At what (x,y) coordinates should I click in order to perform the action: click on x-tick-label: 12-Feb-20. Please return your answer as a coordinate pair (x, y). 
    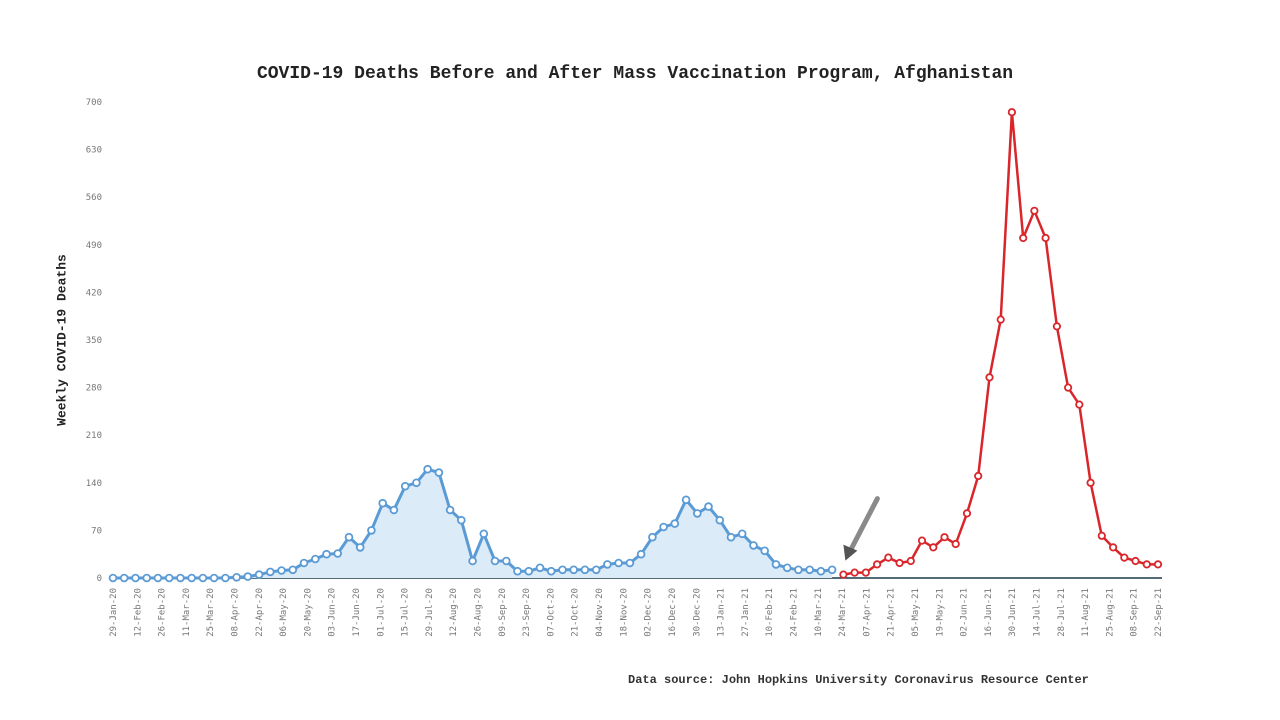
    Looking at the image, I should click on (138, 612).